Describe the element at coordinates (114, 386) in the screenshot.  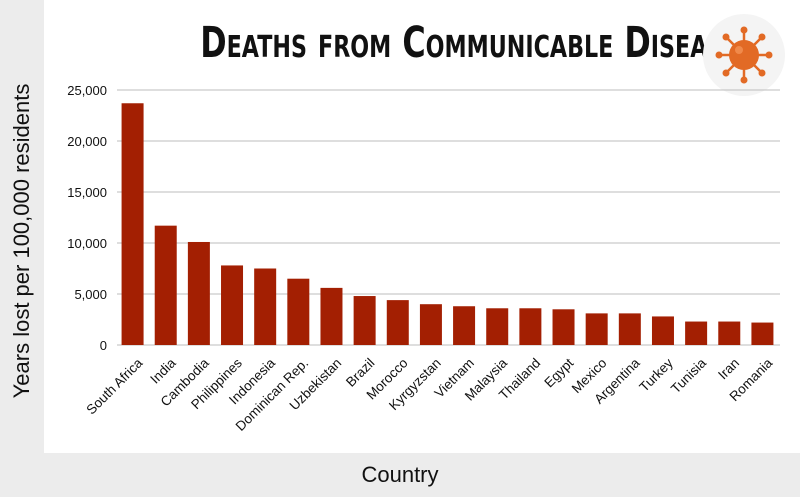
I see `x-tick-label: South Africa` at that location.